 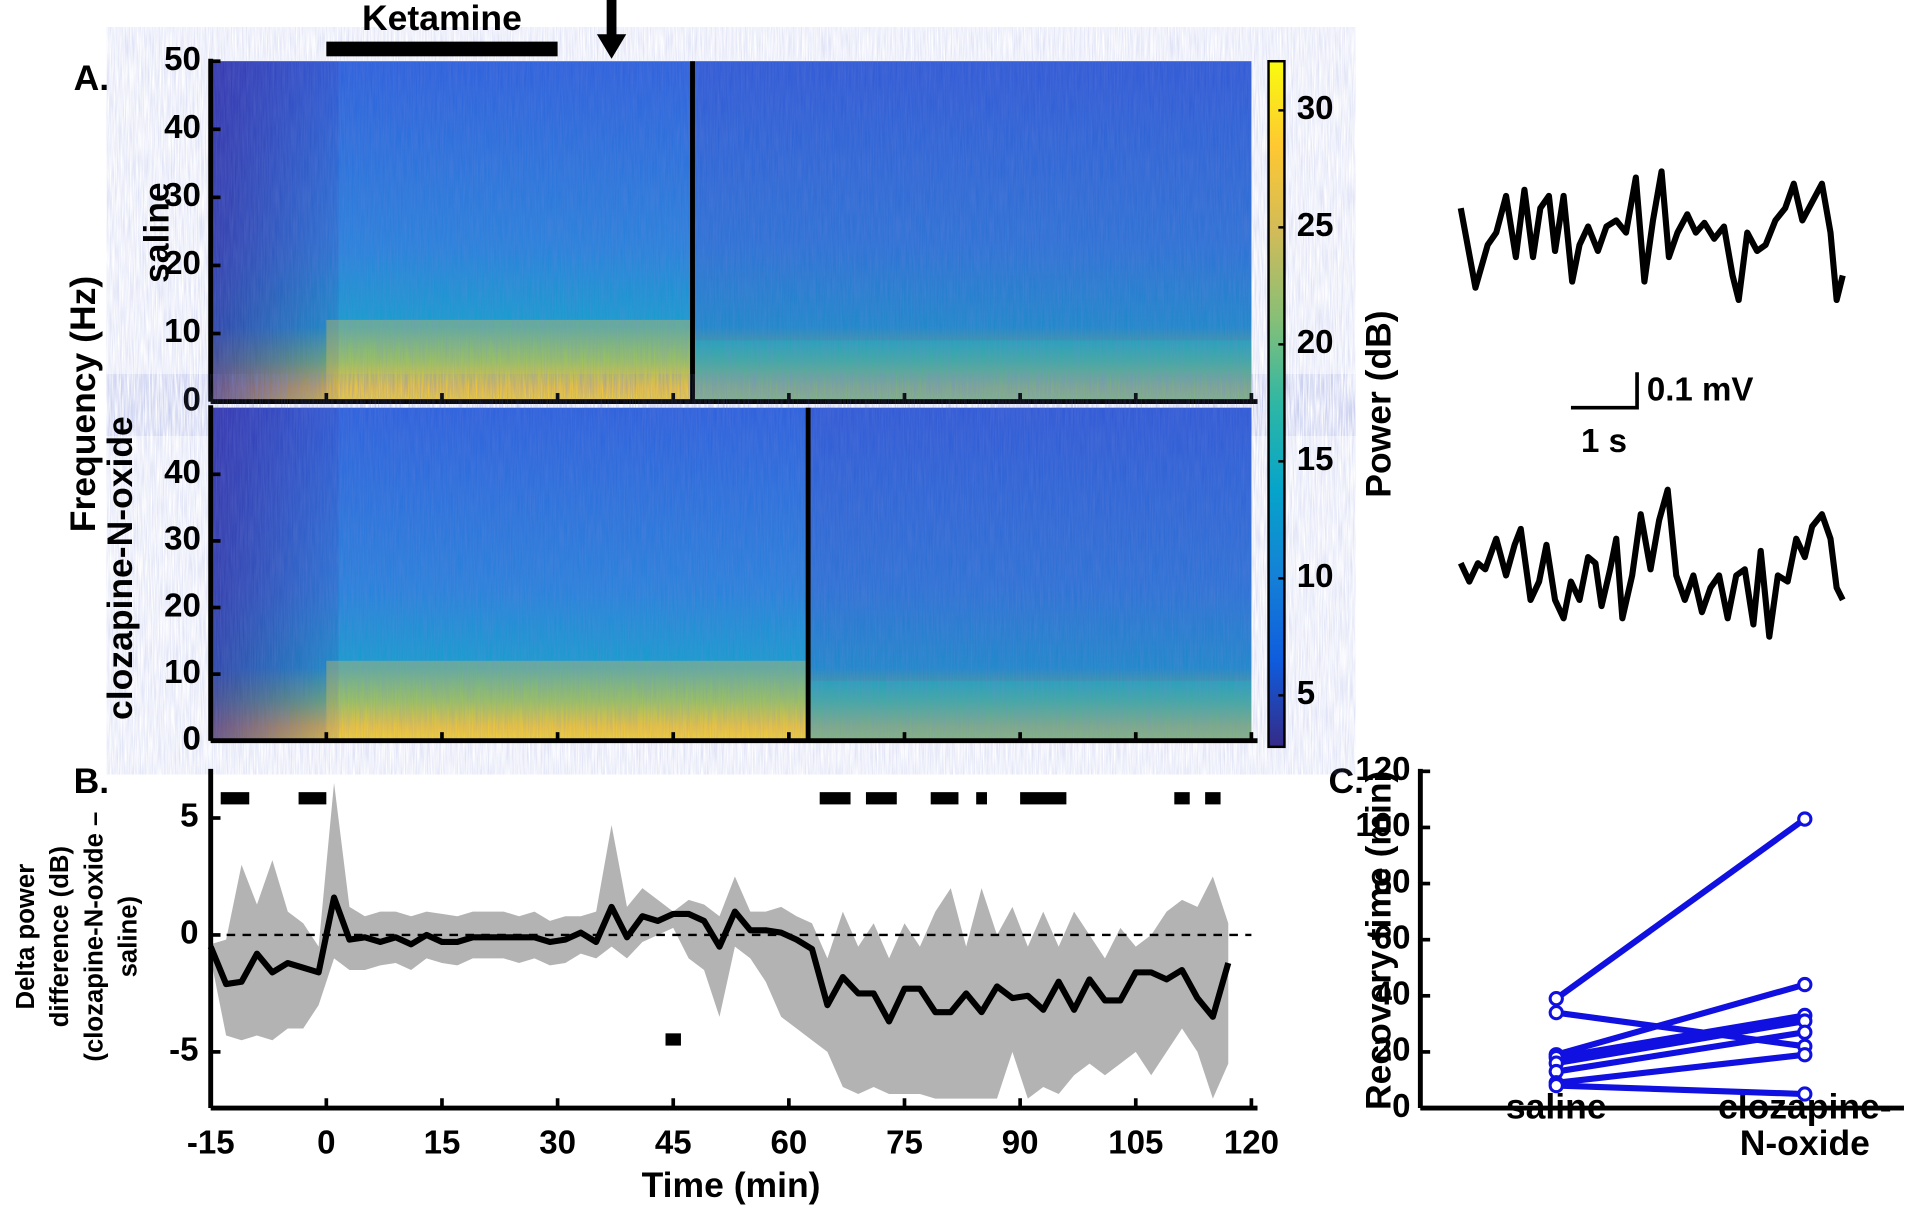 I want to click on colorbar-tick-label: 10, so click(x=1315, y=576).